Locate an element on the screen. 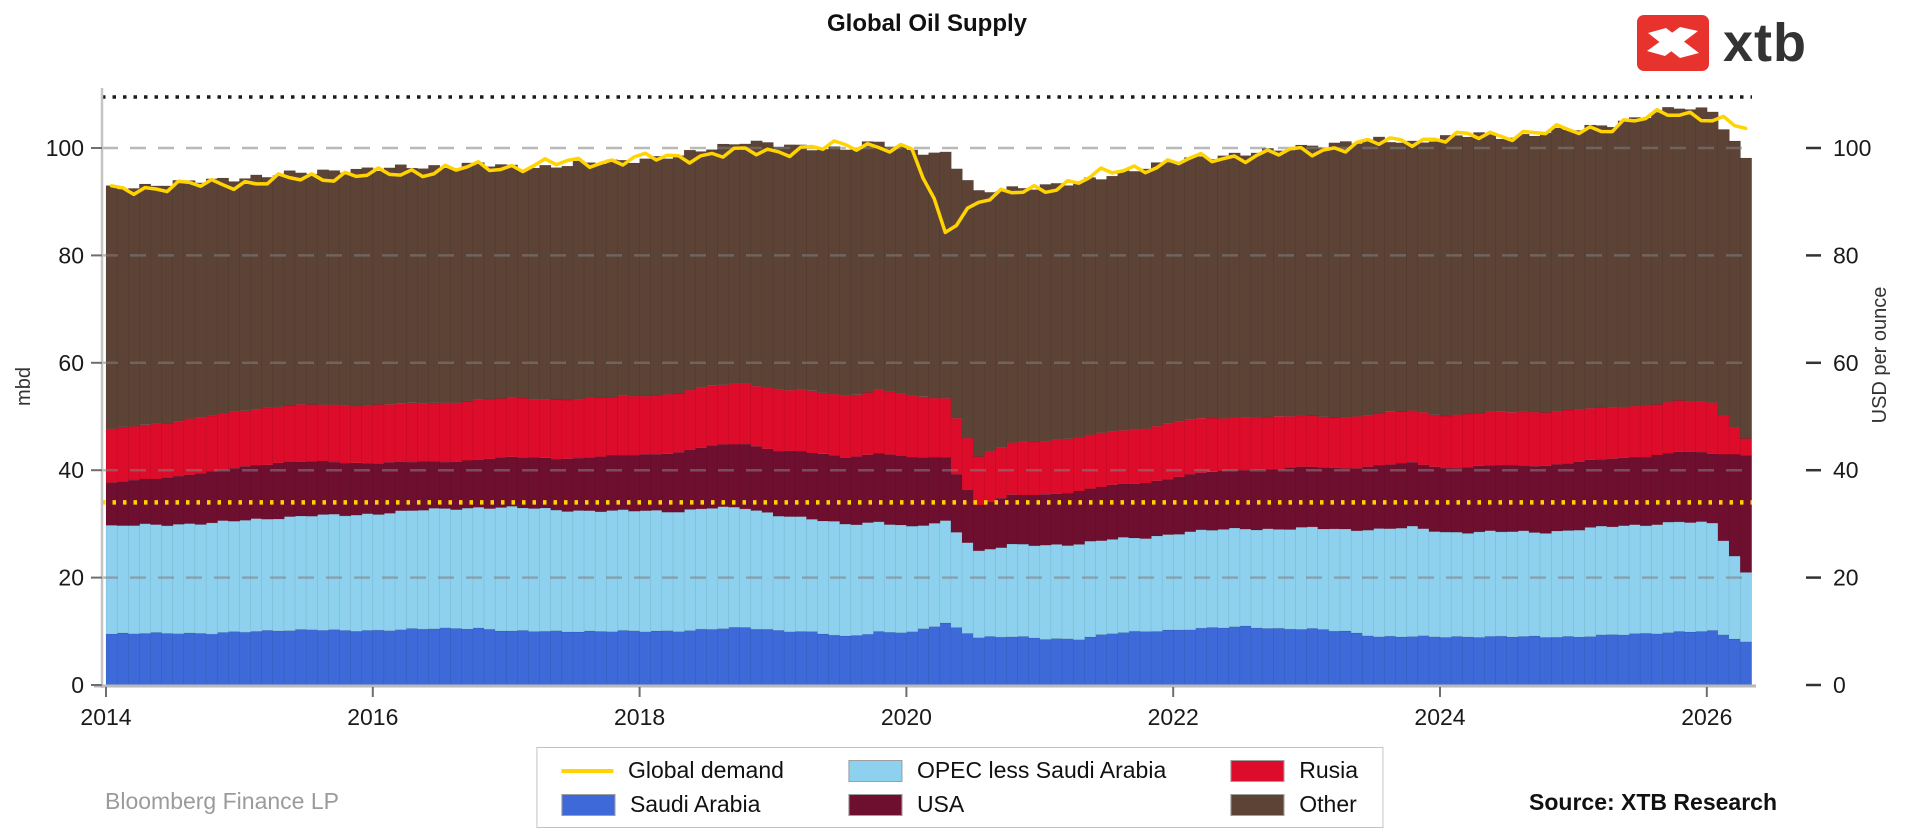  y-axis-title-left: mbd is located at coordinates (24, 386).